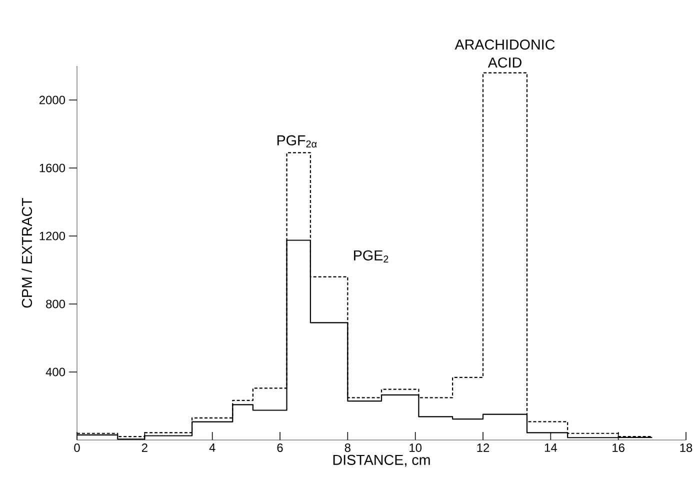  What do you see at coordinates (145, 448) in the screenshot?
I see `x-tick-label: 2` at bounding box center [145, 448].